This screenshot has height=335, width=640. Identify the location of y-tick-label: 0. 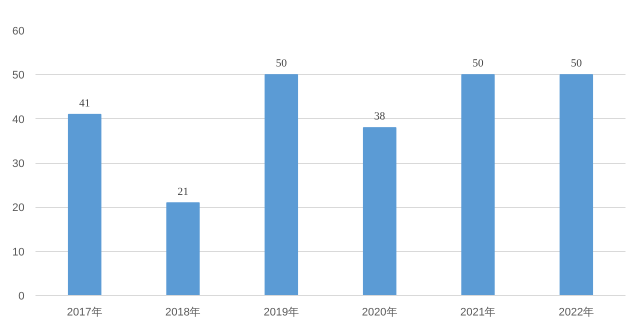
(21, 296).